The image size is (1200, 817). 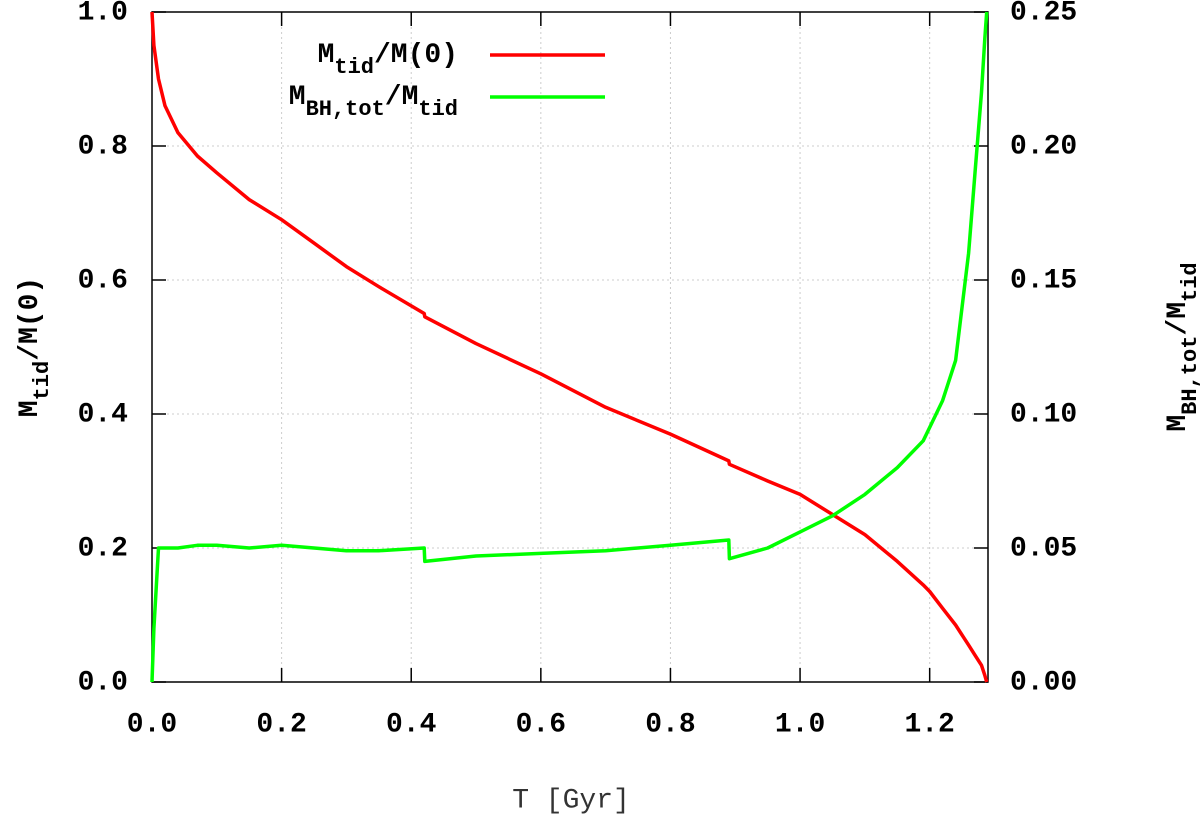 What do you see at coordinates (103, 414) in the screenshot?
I see `y-tick-label: 0.4` at bounding box center [103, 414].